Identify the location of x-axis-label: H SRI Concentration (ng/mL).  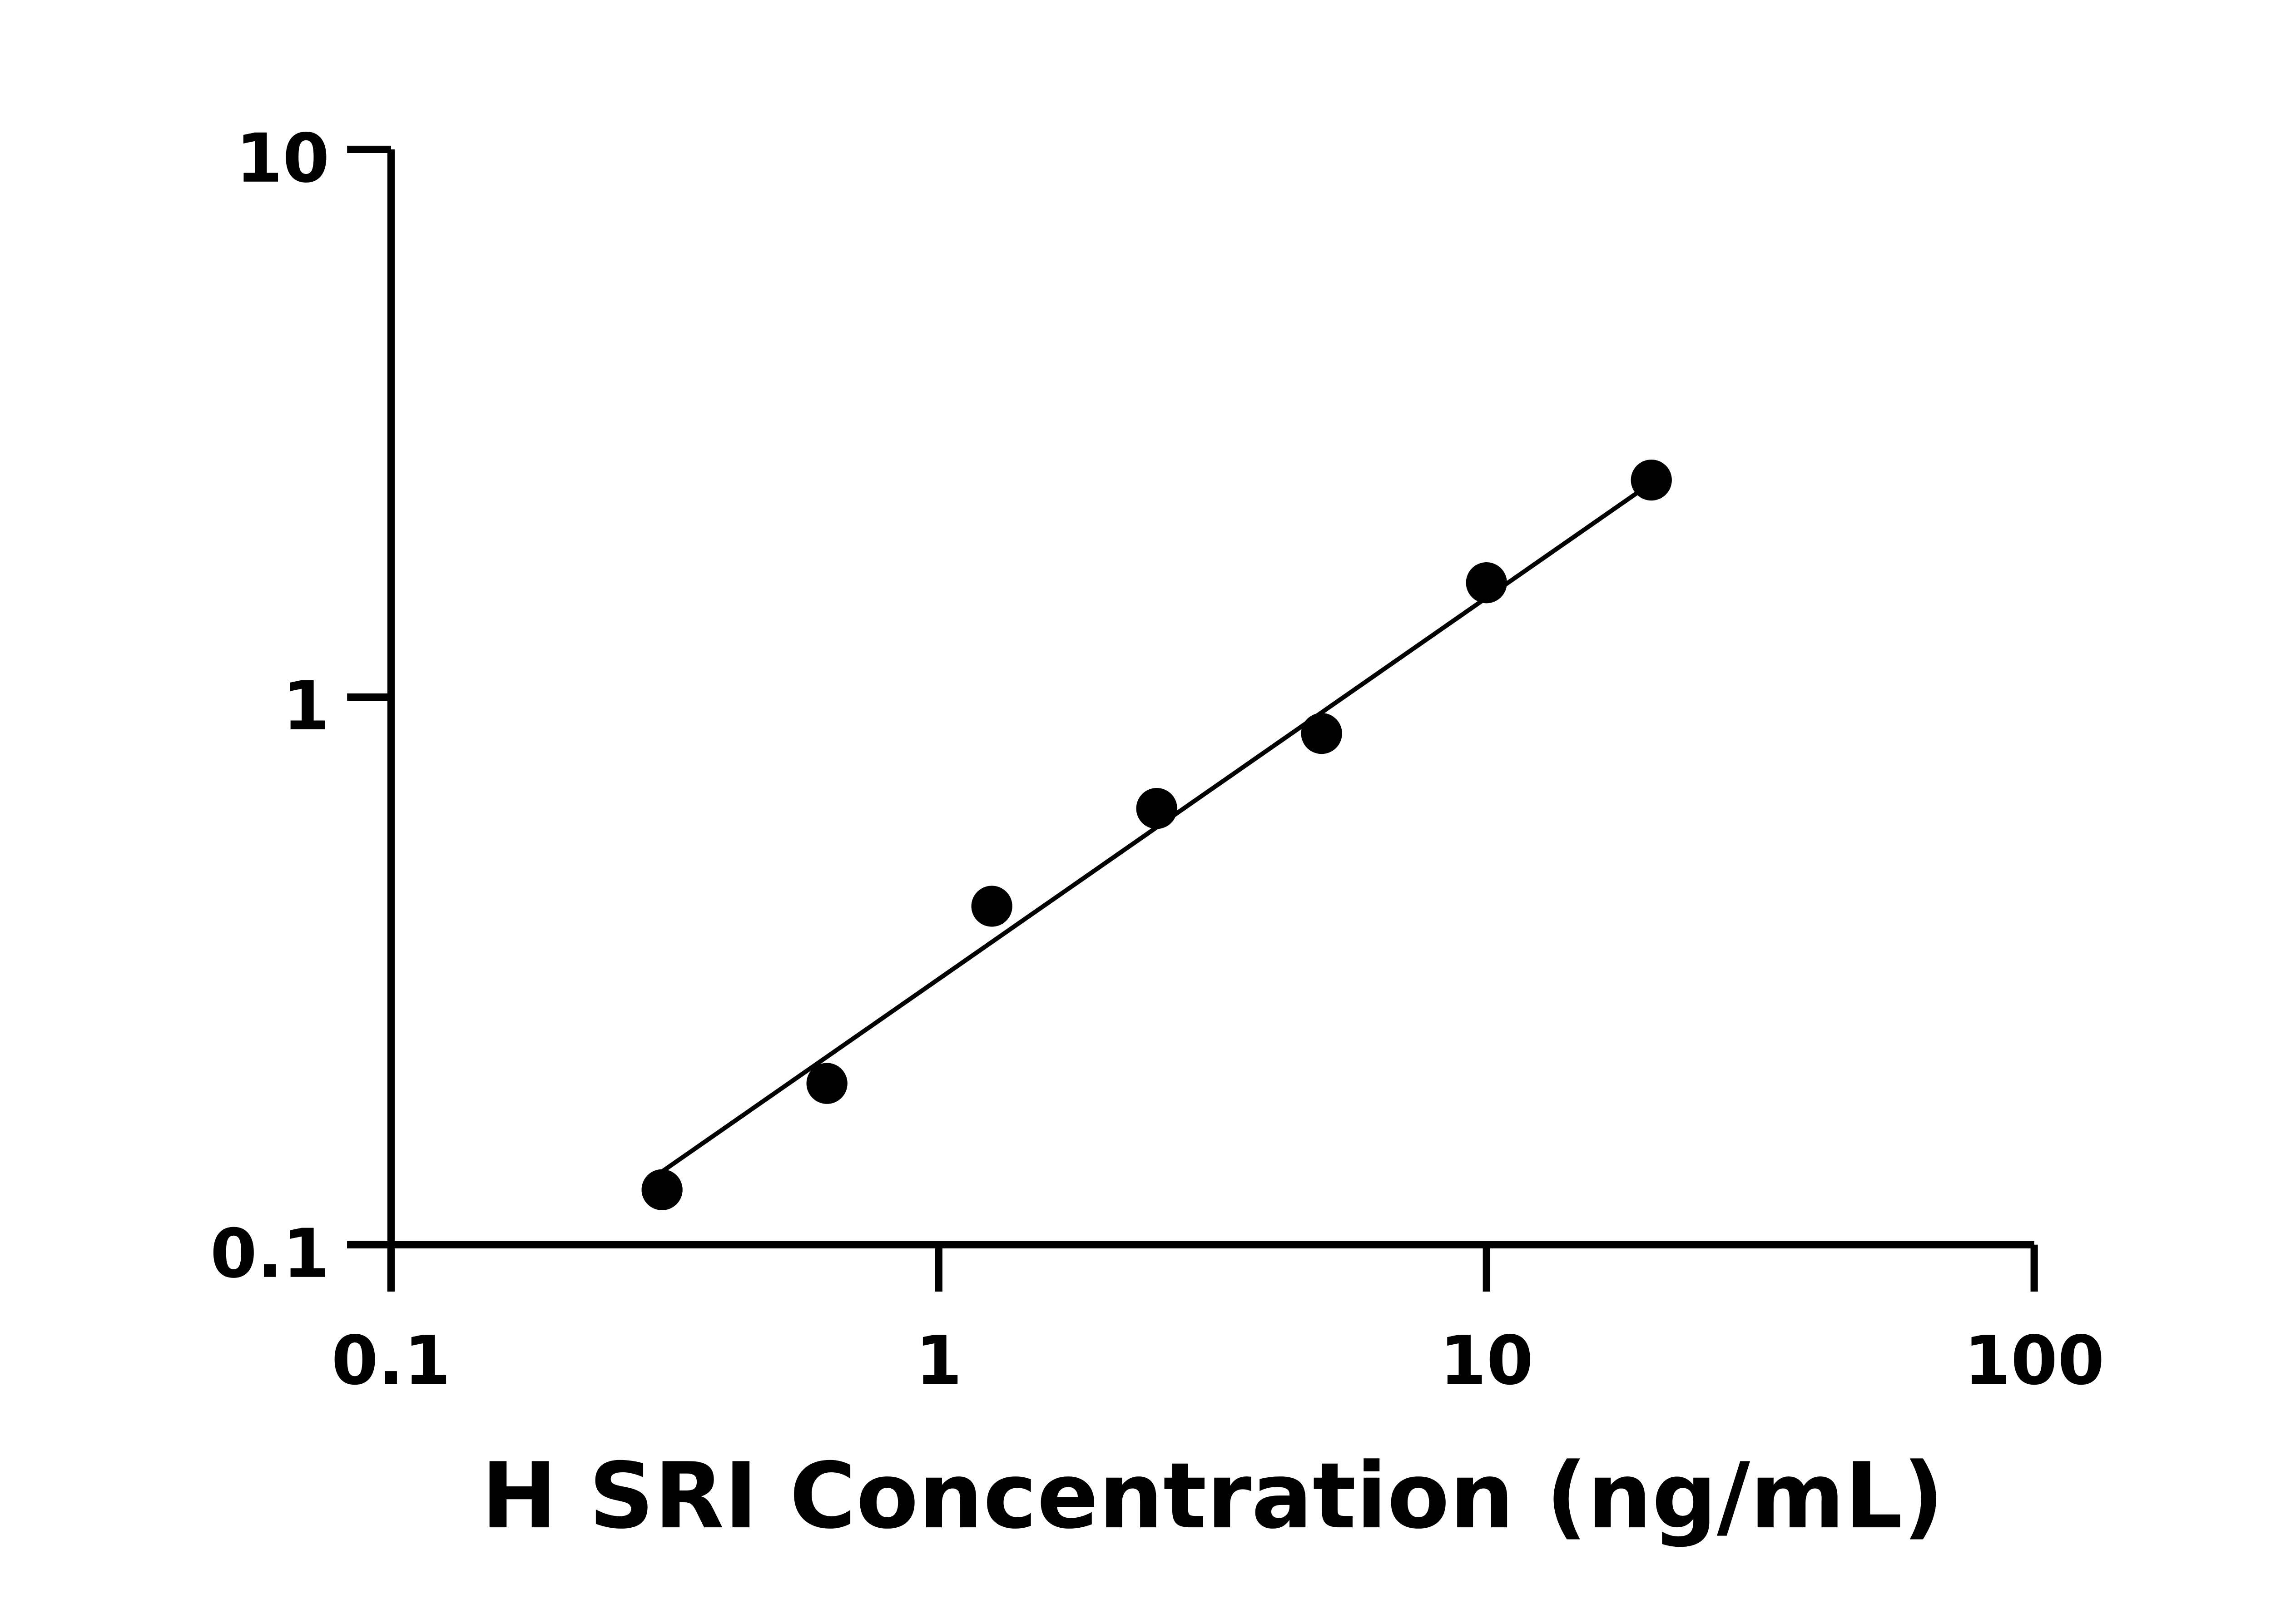
(1212, 1496).